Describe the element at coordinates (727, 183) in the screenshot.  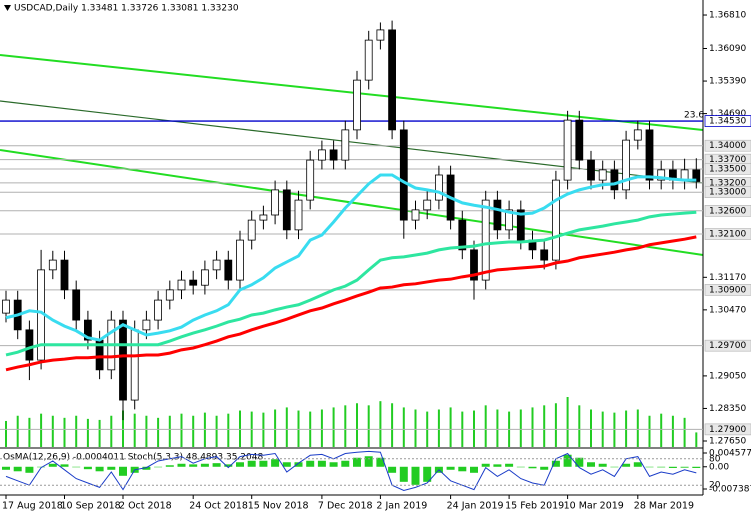
I see `level-label: 1.33200` at that location.